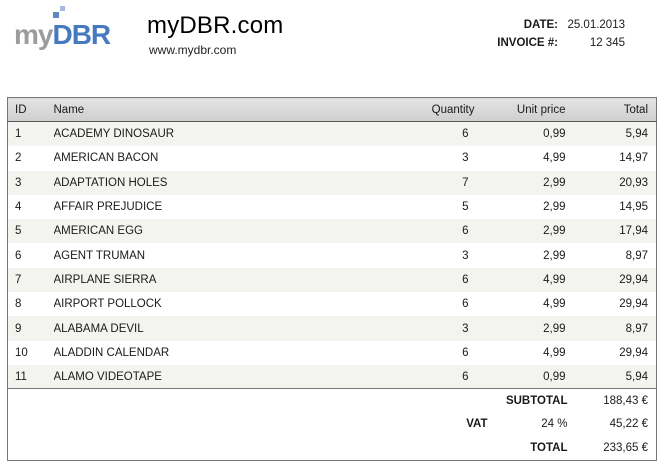  Describe the element at coordinates (332, 231) in the screenshot. I see `table-row: 5 AMERICAN EGG 6 2,99 17,94` at that location.